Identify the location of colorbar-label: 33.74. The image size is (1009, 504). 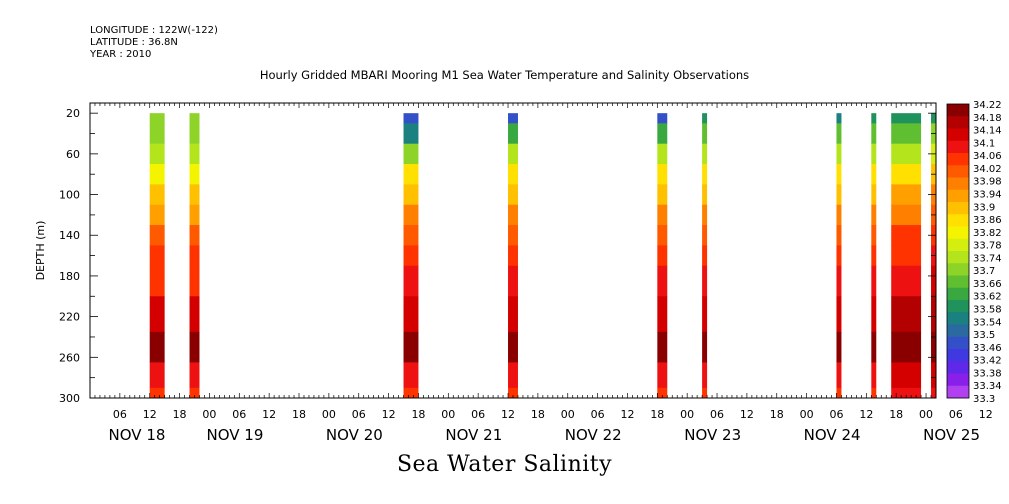
(987, 258).